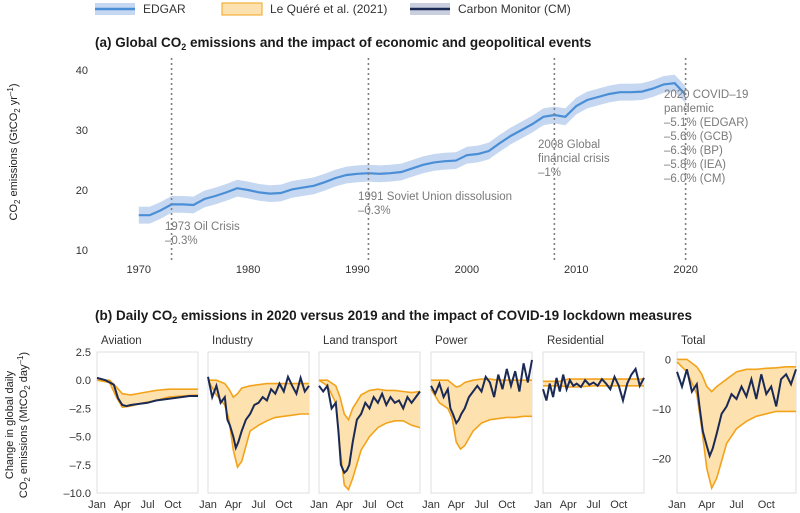 The height and width of the screenshot is (513, 800). I want to click on panel-a-ylabel-sub: 2, so click(17, 201).